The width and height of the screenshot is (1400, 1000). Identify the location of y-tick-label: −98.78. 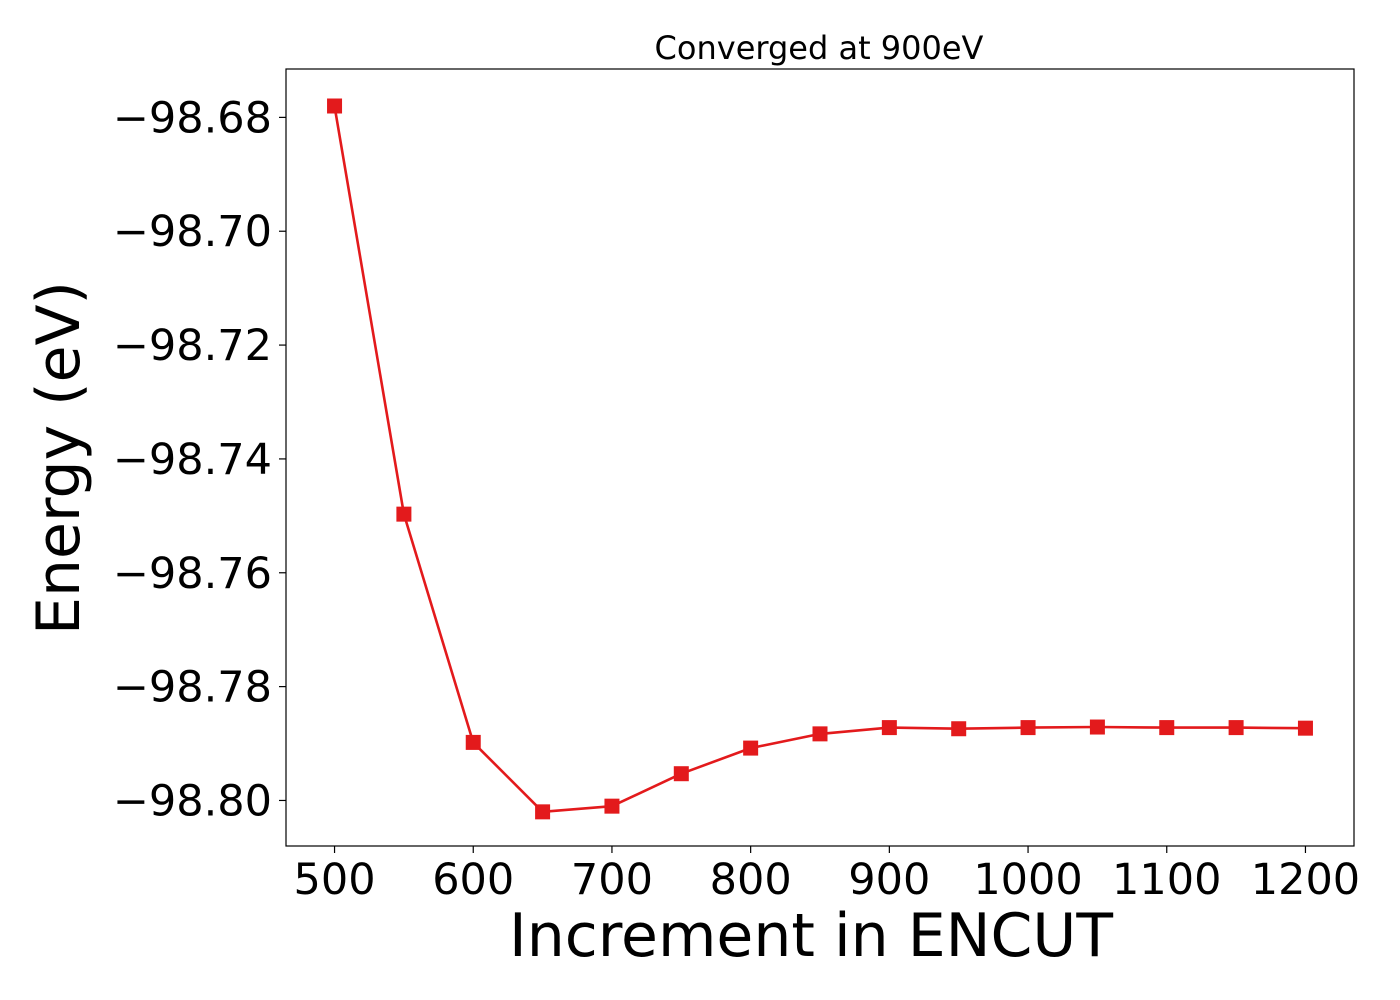
(192, 688).